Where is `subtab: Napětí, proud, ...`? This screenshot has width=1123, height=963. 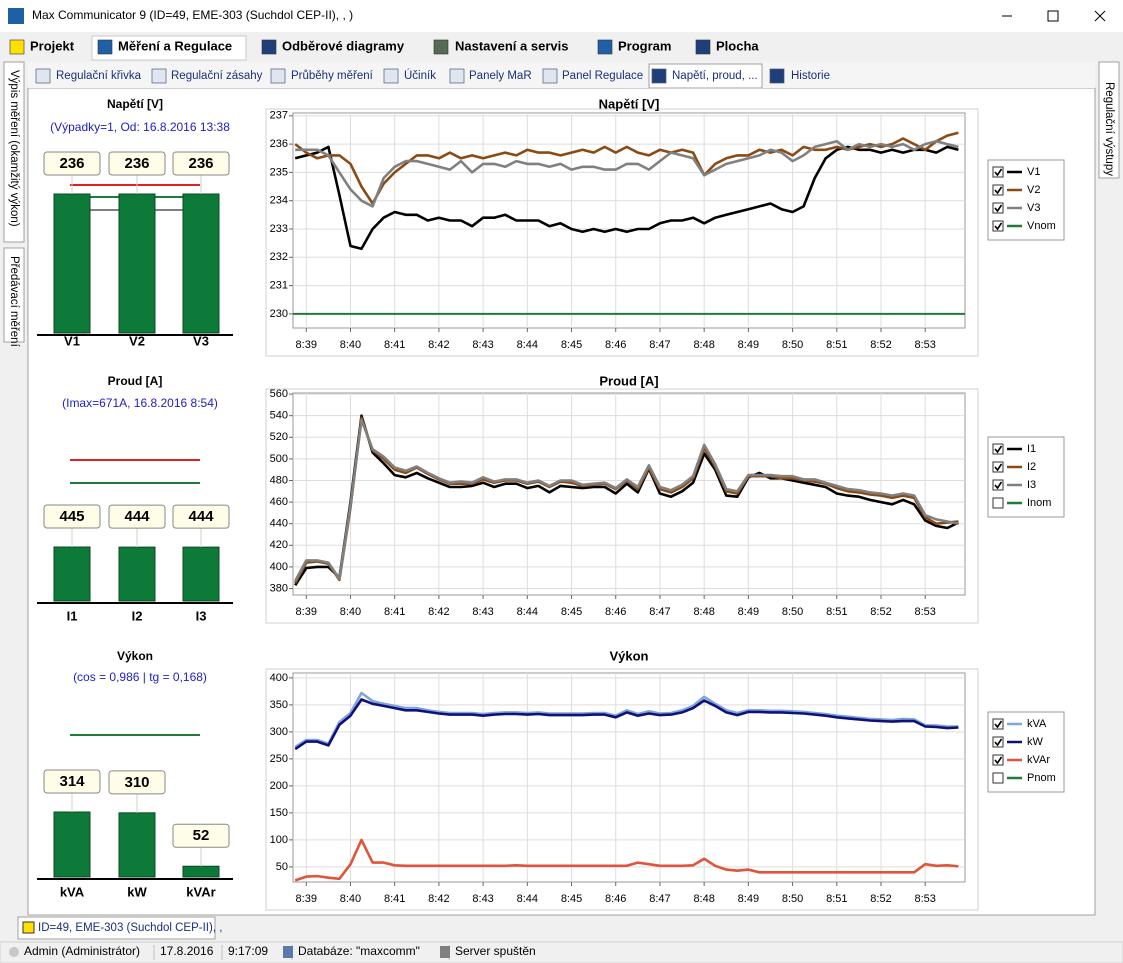
subtab: Napětí, proud, ... is located at coordinates (715, 76).